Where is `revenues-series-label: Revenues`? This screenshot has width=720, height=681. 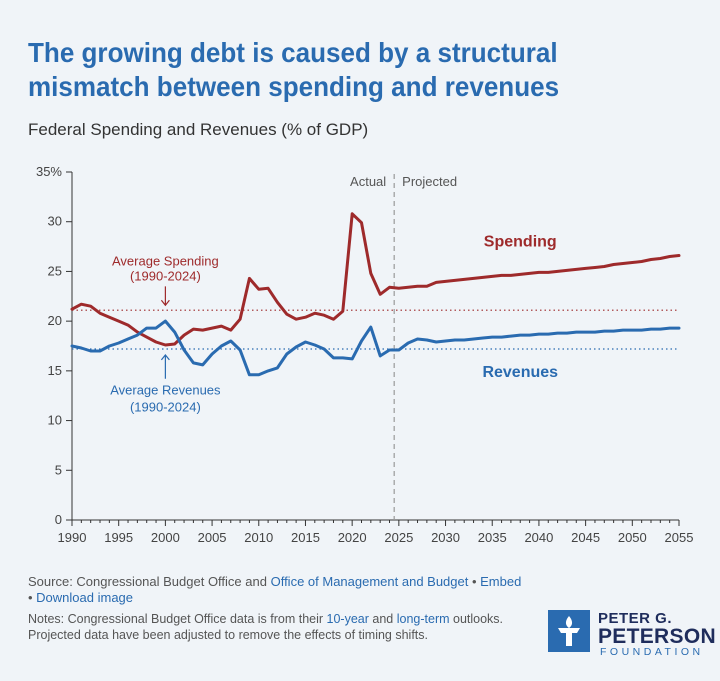
revenues-series-label: Revenues is located at coordinates (520, 372).